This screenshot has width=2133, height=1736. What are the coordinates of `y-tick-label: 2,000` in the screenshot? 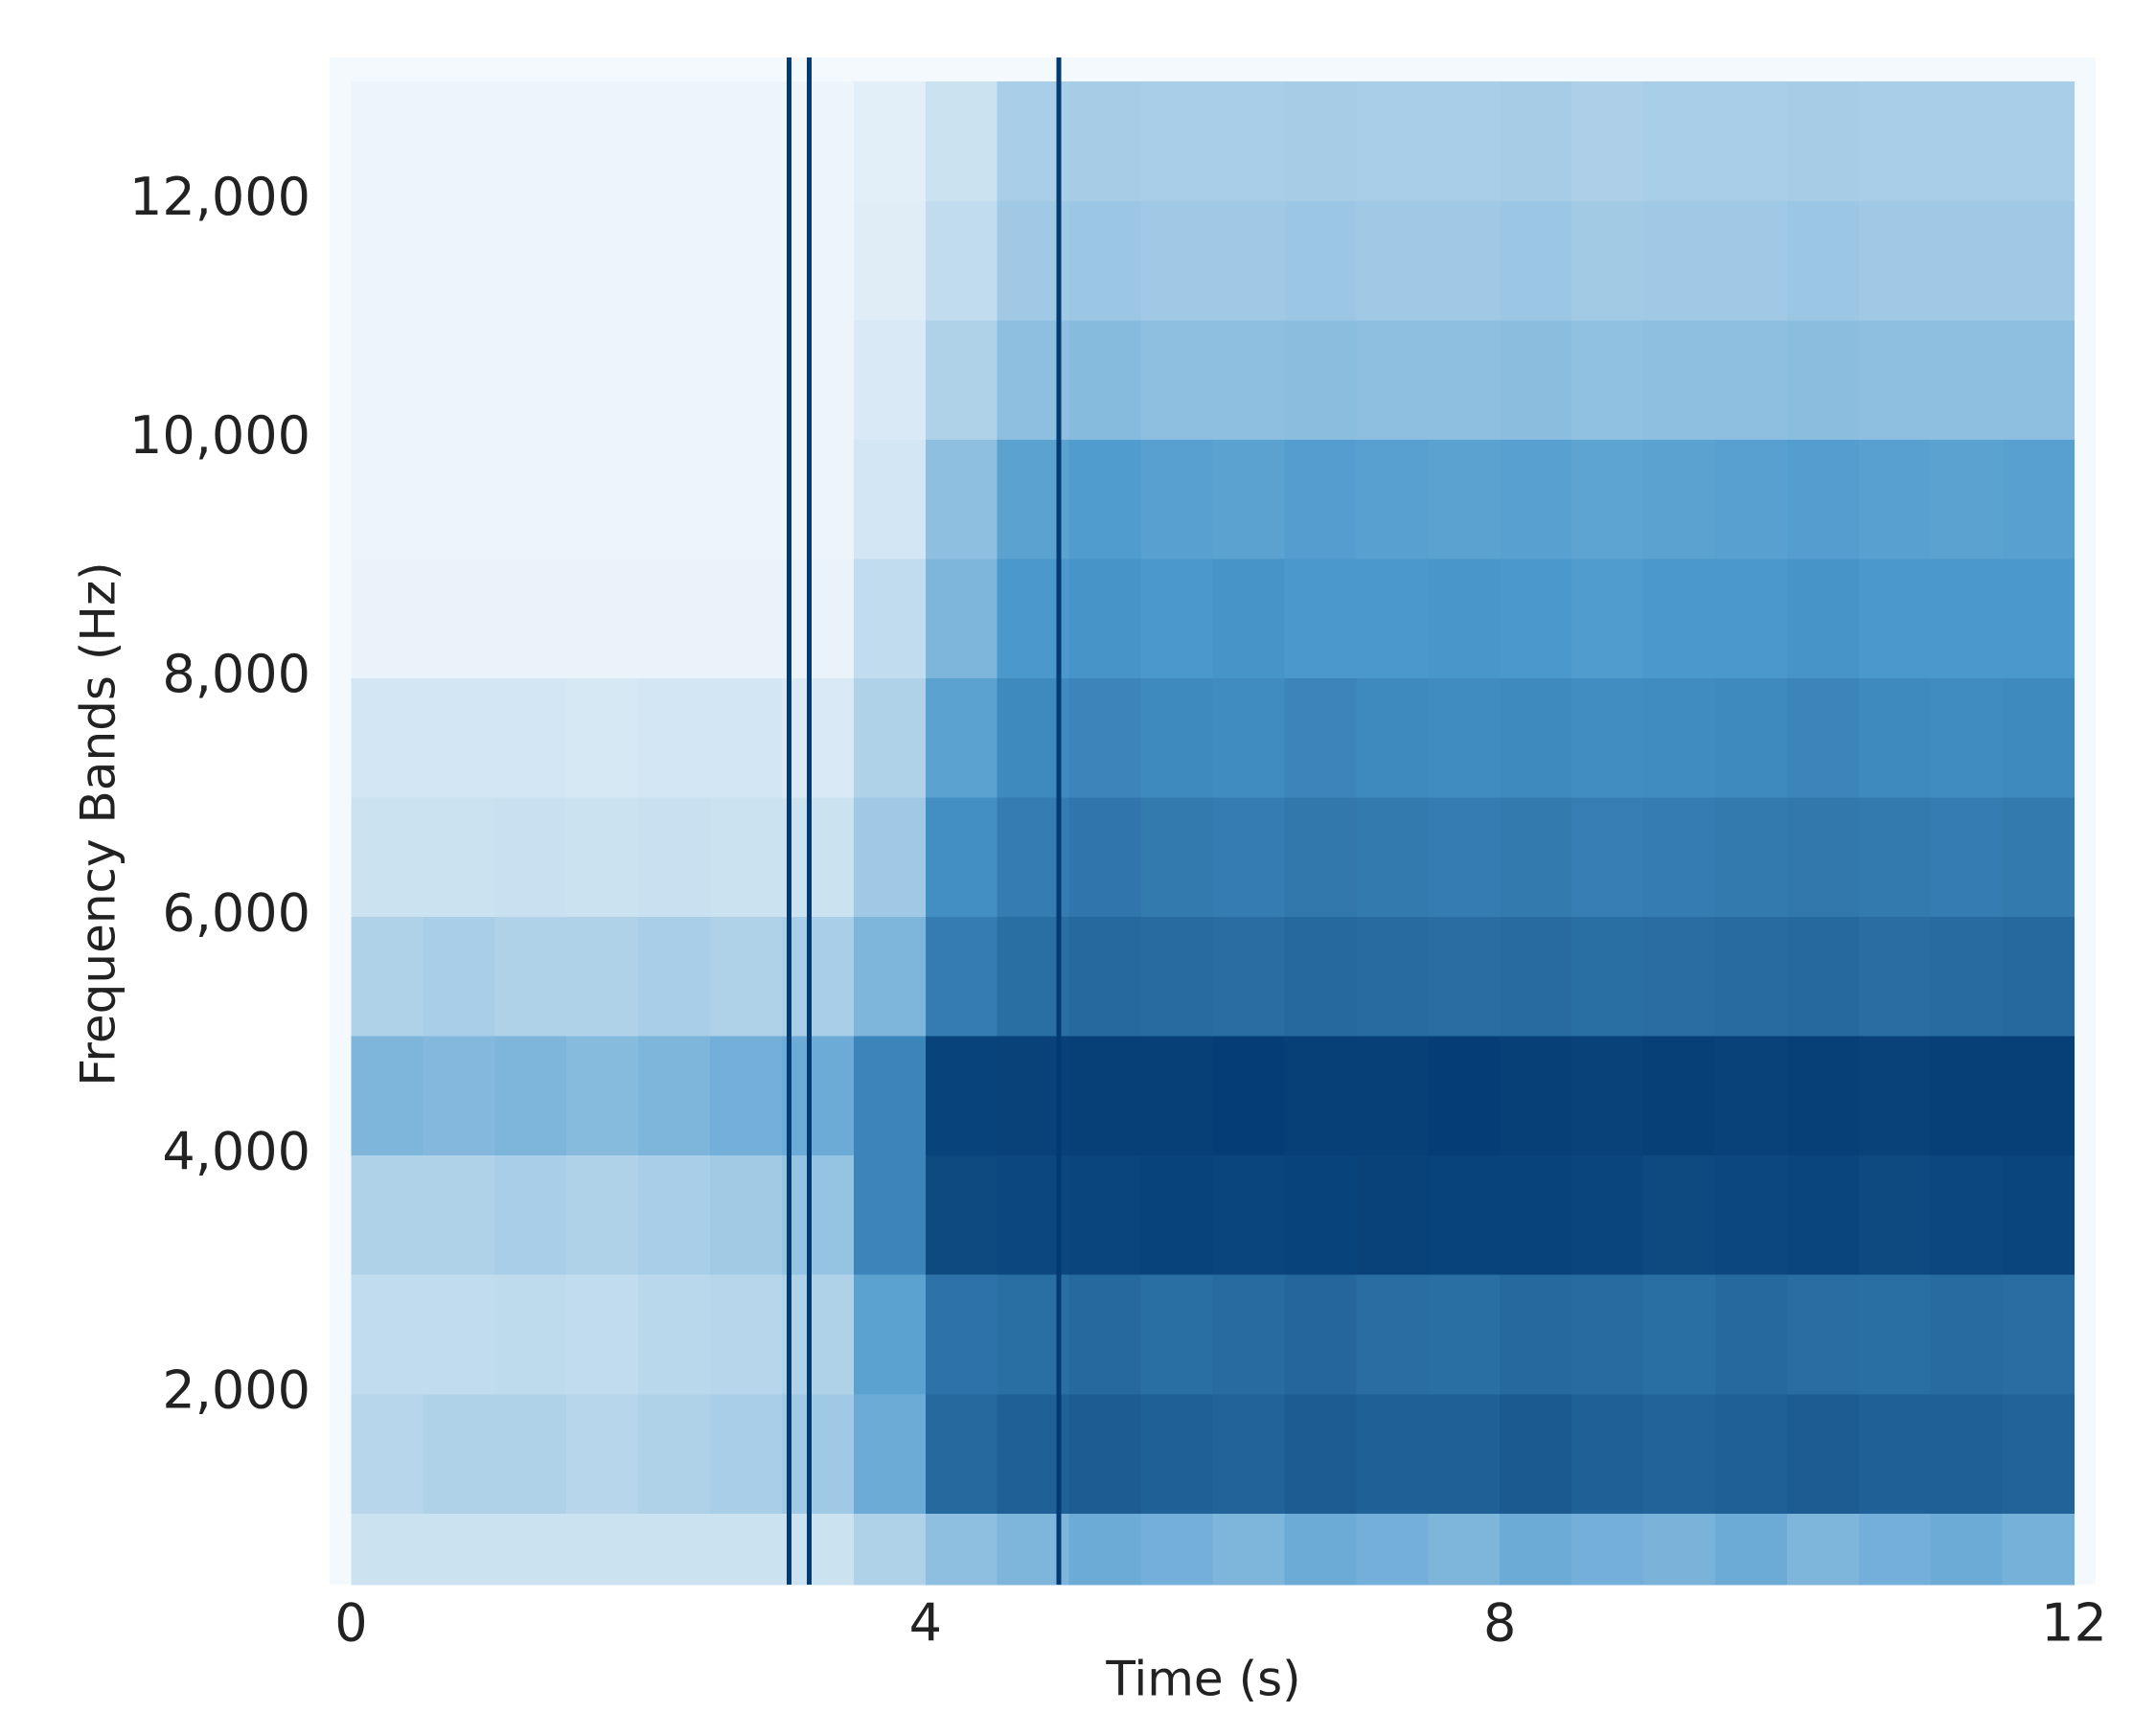 It's located at (236, 1390).